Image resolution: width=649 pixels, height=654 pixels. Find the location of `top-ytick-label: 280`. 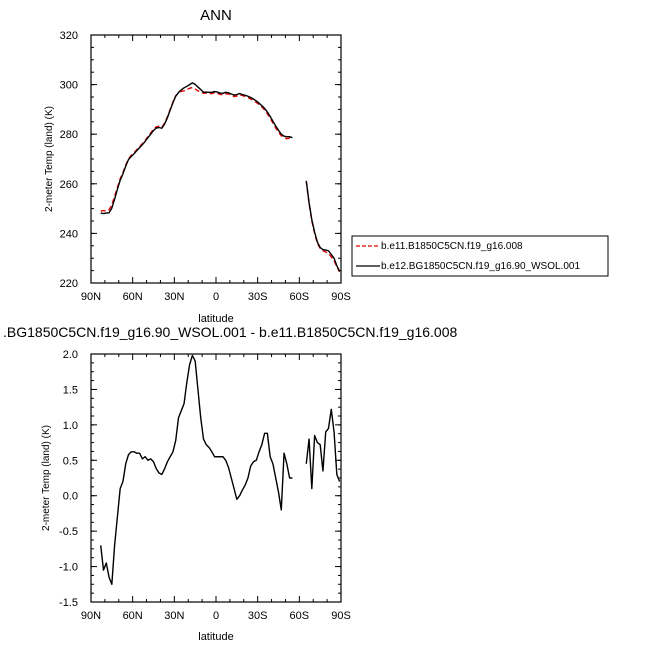

top-ytick-label: 280 is located at coordinates (69, 135).